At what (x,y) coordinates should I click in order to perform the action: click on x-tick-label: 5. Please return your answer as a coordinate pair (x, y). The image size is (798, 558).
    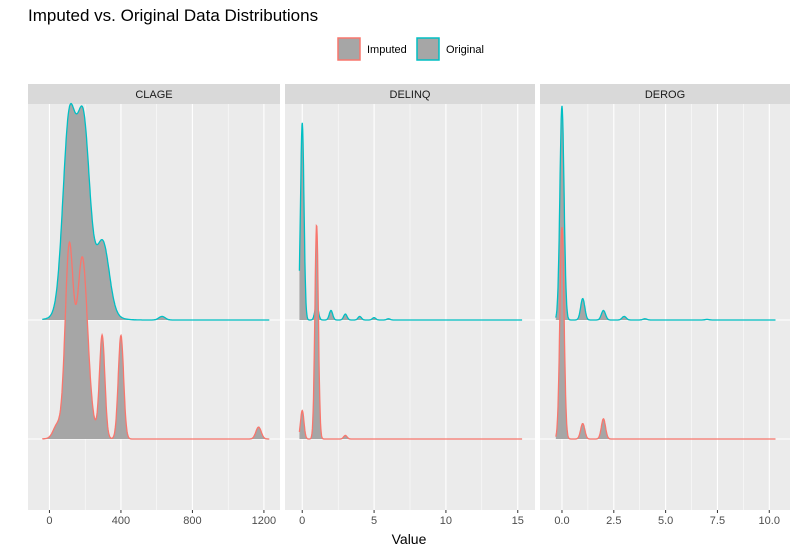
    Looking at the image, I should click on (374, 521).